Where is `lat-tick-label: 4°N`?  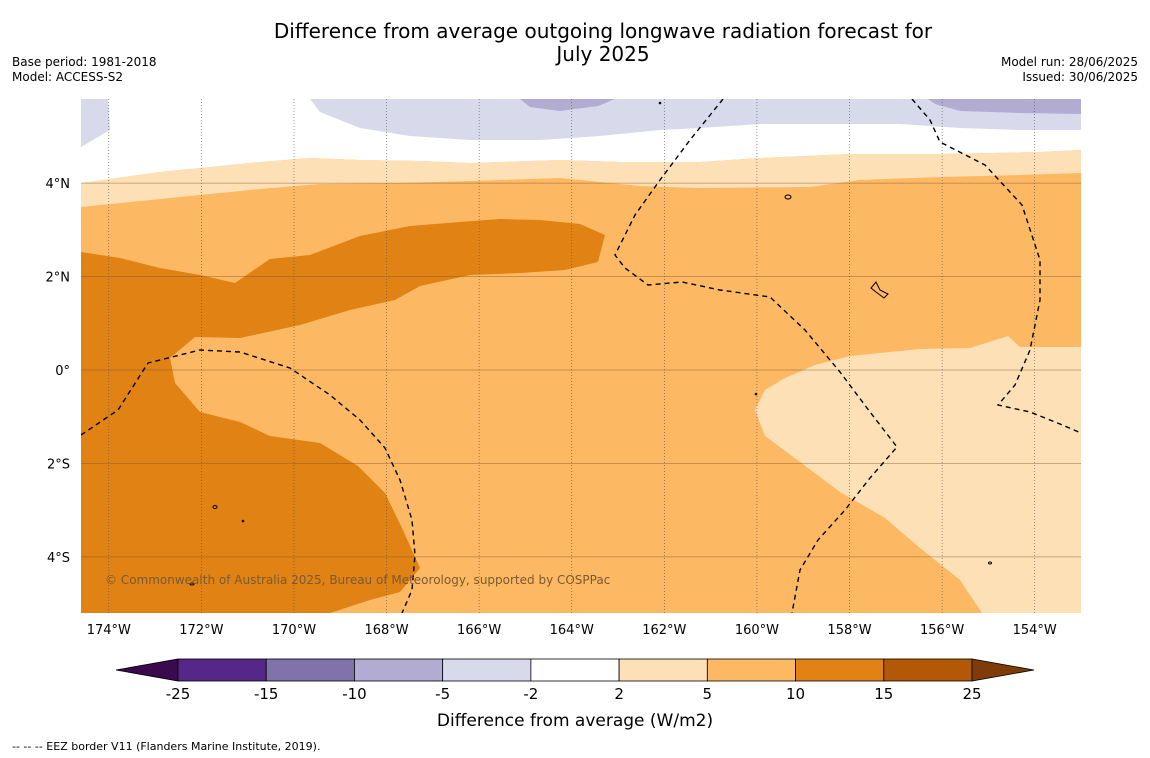
lat-tick-label: 4°N is located at coordinates (58, 184).